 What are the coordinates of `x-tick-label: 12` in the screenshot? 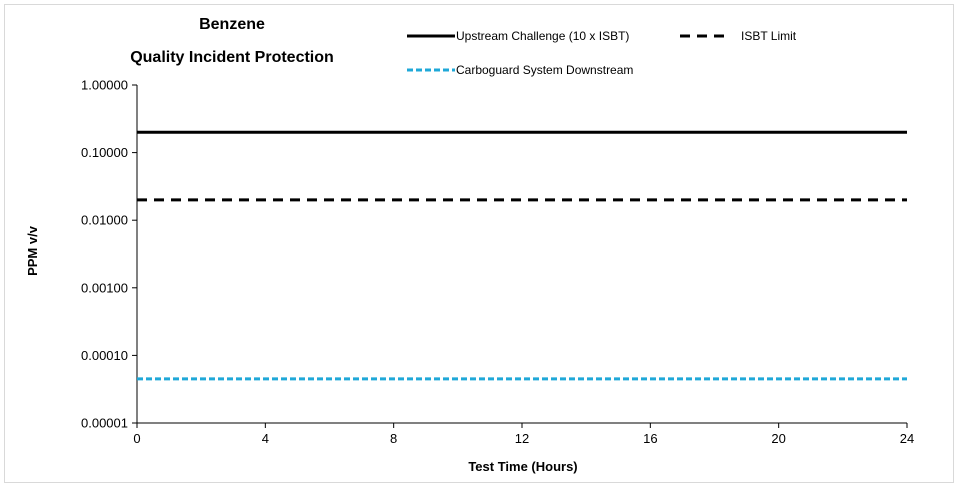 It's located at (522, 438).